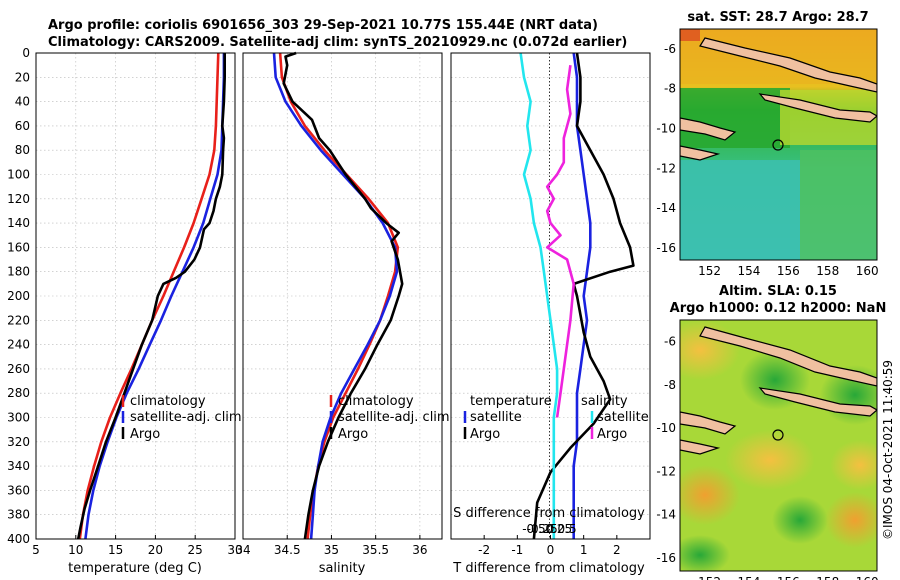 The image size is (900, 580). I want to click on x-tick-label: 20, so click(155, 550).